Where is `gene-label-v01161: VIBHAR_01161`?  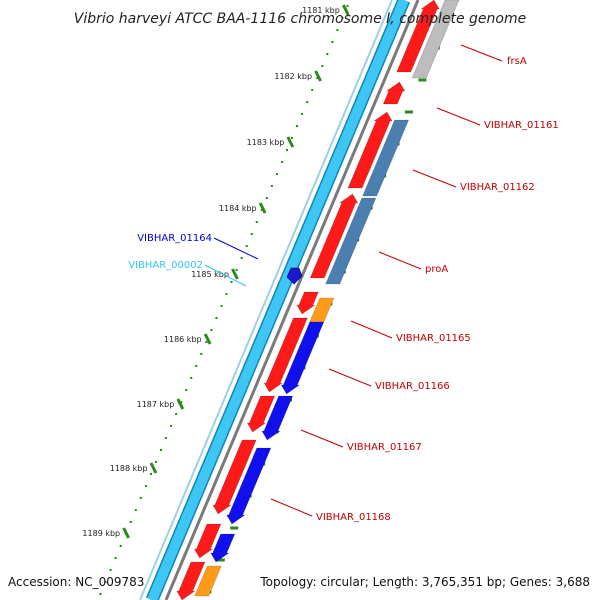 gene-label-v01161: VIBHAR_01161 is located at coordinates (521, 125).